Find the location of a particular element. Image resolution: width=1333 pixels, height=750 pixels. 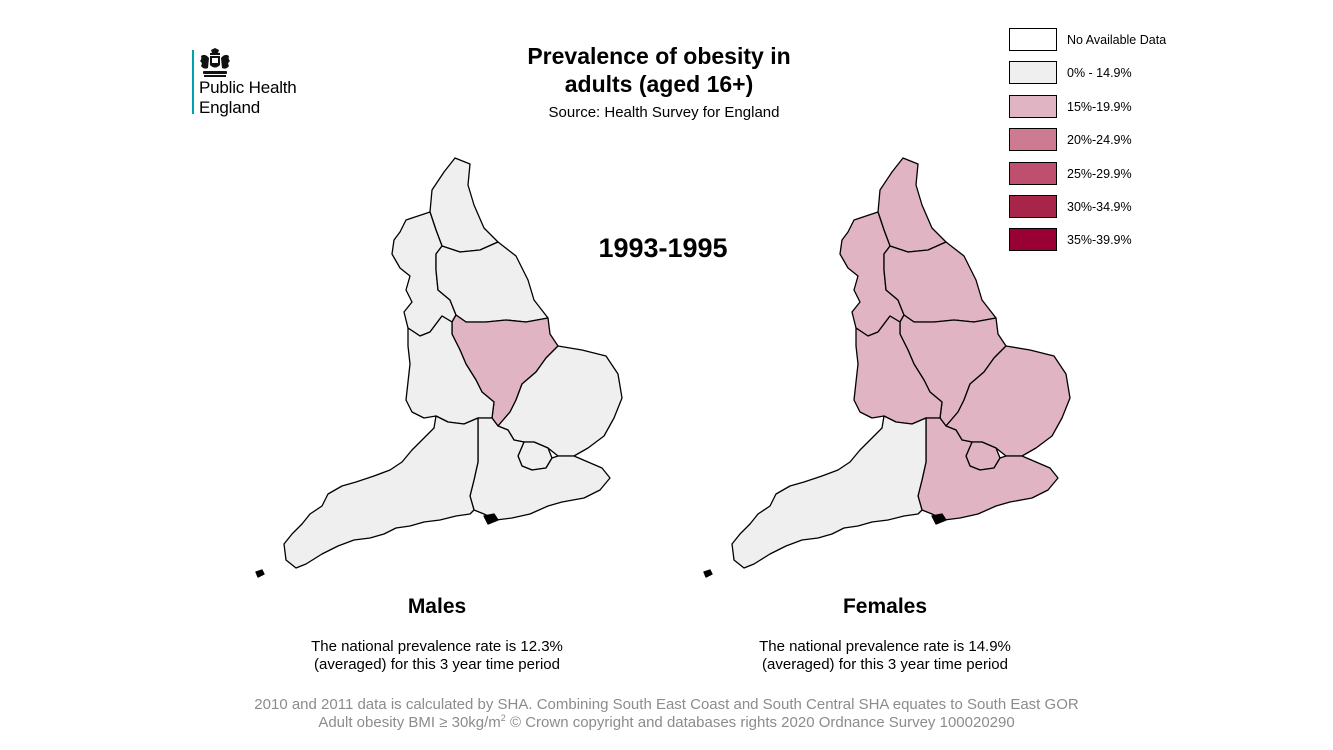

females-title: Females is located at coordinates (885, 606).